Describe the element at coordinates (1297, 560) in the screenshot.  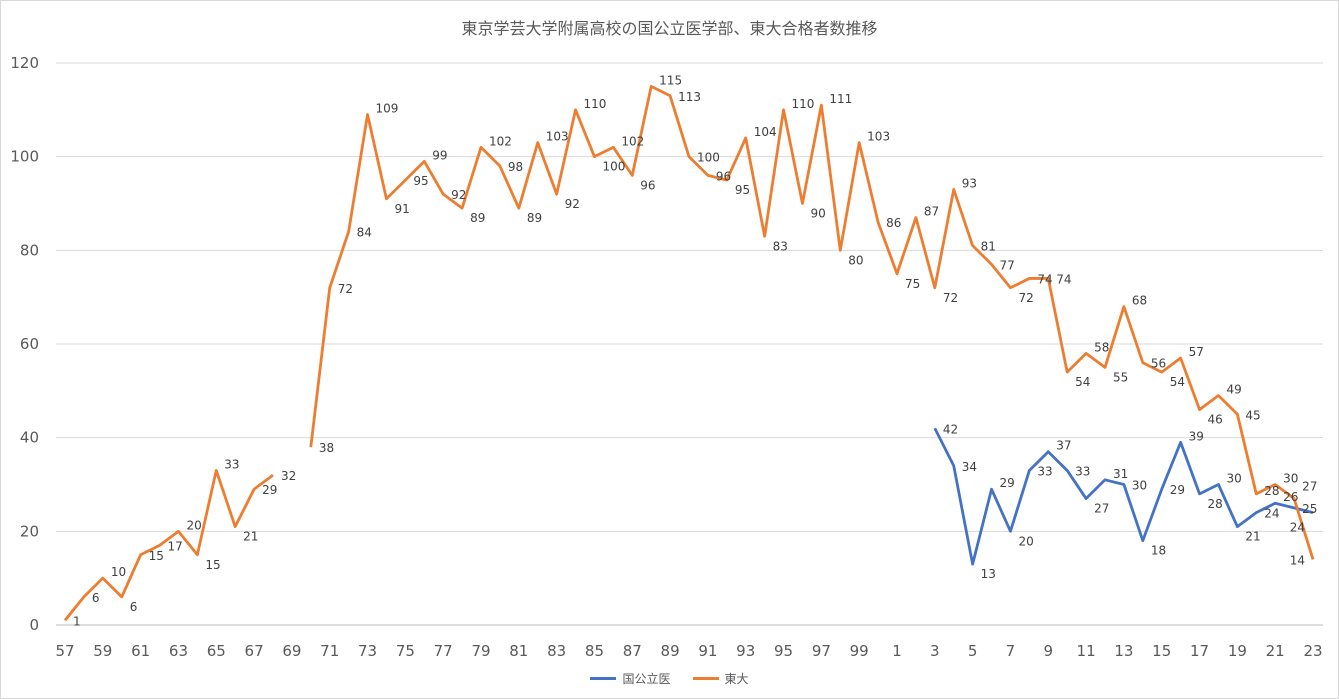
I see `data-label: 14` at that location.